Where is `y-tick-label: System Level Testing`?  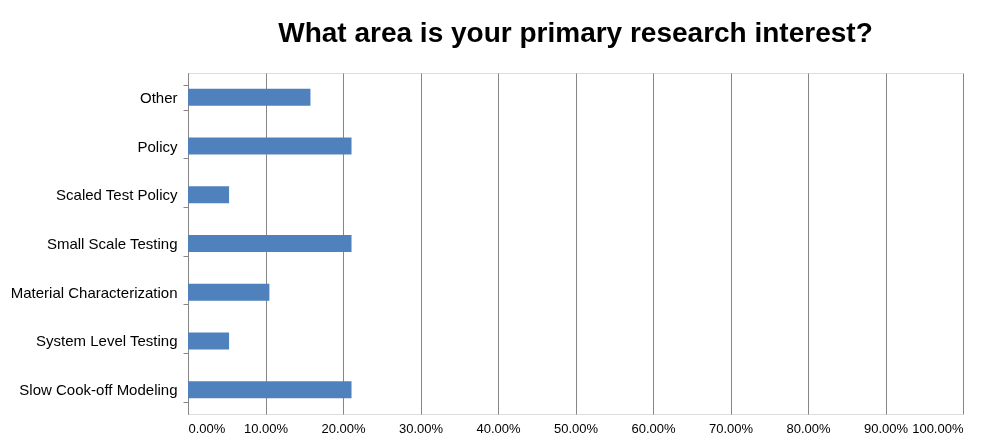
y-tick-label: System Level Testing is located at coordinates (107, 341).